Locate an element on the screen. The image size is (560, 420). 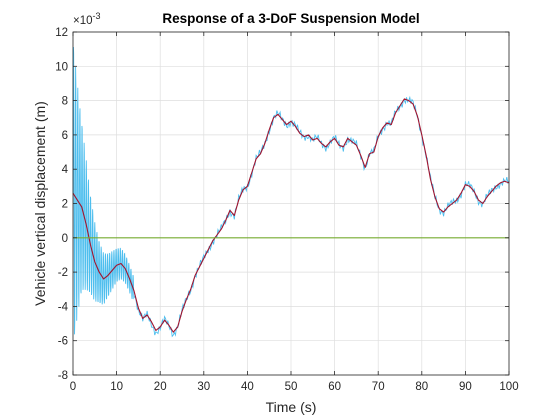
y-tick-label-2: -4 is located at coordinates (63, 307).